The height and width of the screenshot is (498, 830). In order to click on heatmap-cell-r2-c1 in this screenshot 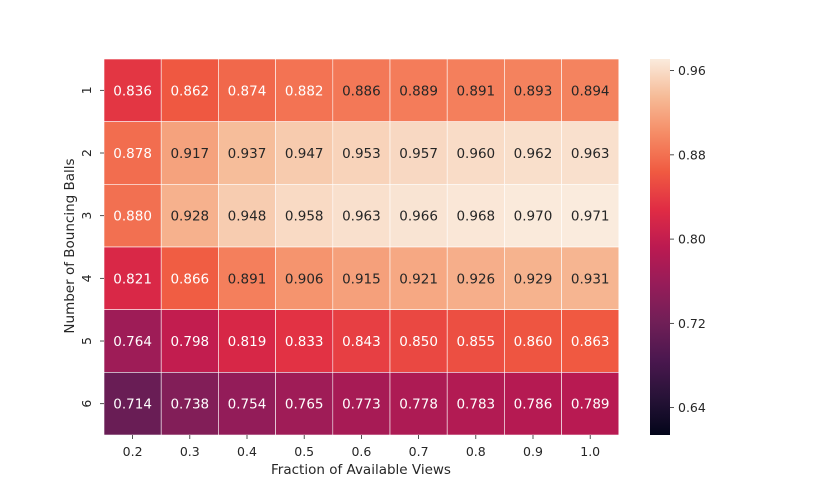, I will do `click(132, 153)`.